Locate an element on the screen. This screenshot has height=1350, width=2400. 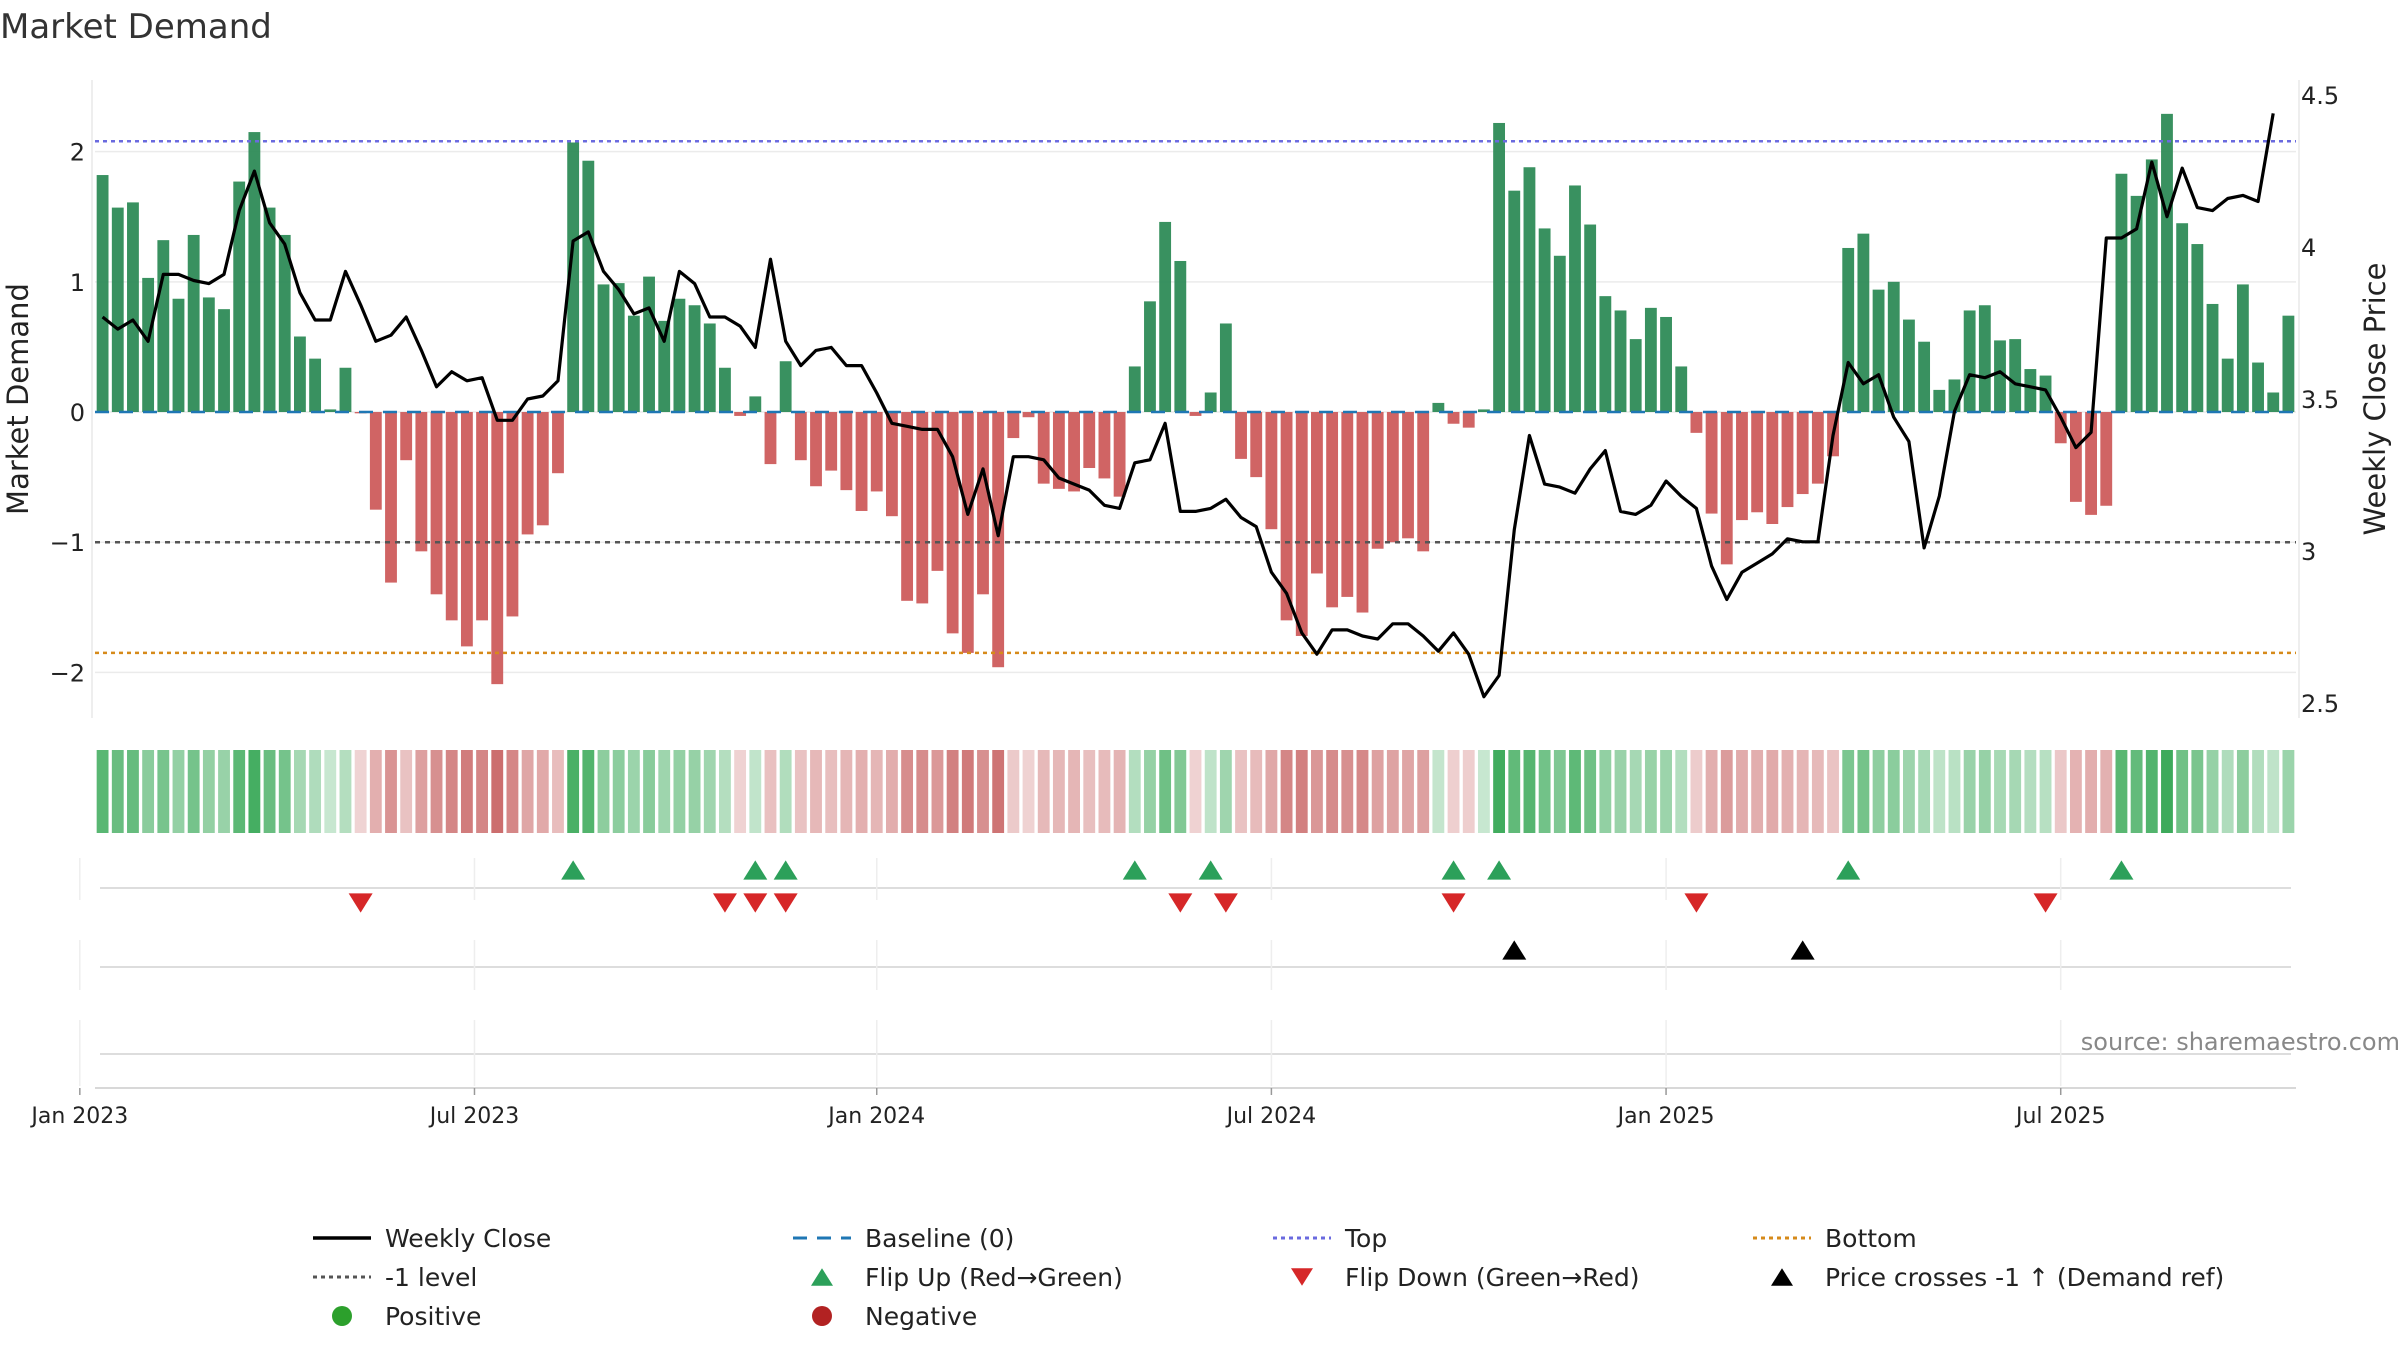
legend-label: Flip Down (Green→Red) is located at coordinates (1492, 1277).